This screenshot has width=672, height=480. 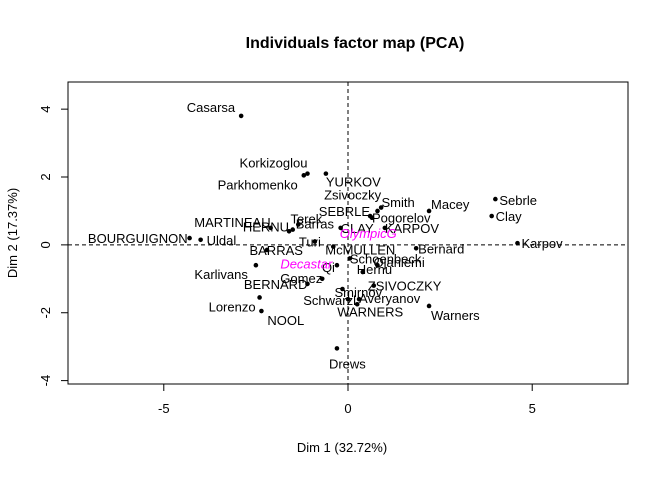 I want to click on point-label: Casarsa, so click(x=211, y=107).